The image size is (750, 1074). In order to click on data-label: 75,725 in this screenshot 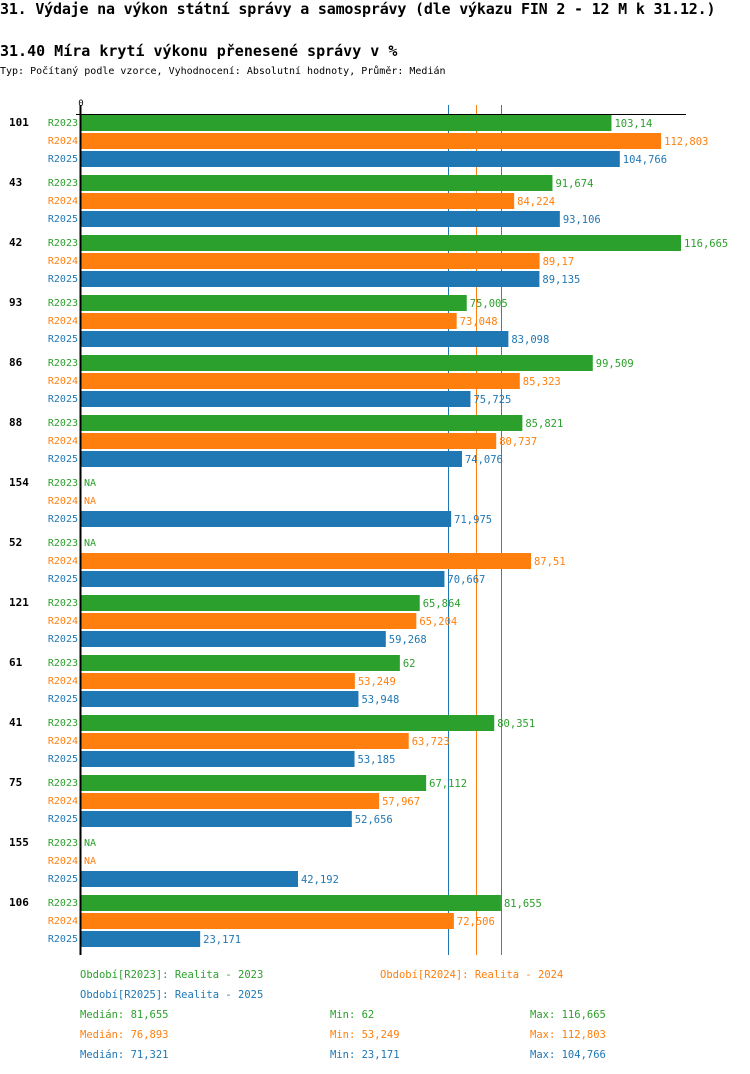, I will do `click(492, 400)`.